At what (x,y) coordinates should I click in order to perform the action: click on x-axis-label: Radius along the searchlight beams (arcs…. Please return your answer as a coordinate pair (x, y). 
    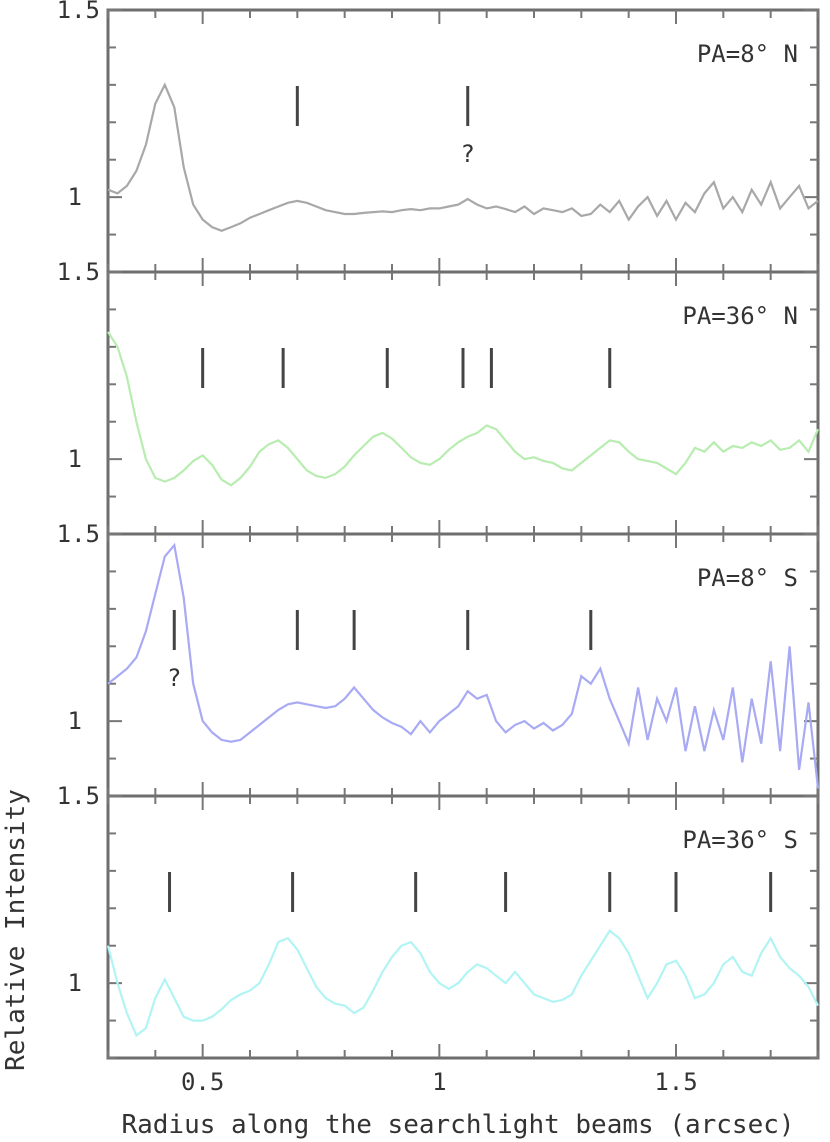
    Looking at the image, I should click on (457, 1125).